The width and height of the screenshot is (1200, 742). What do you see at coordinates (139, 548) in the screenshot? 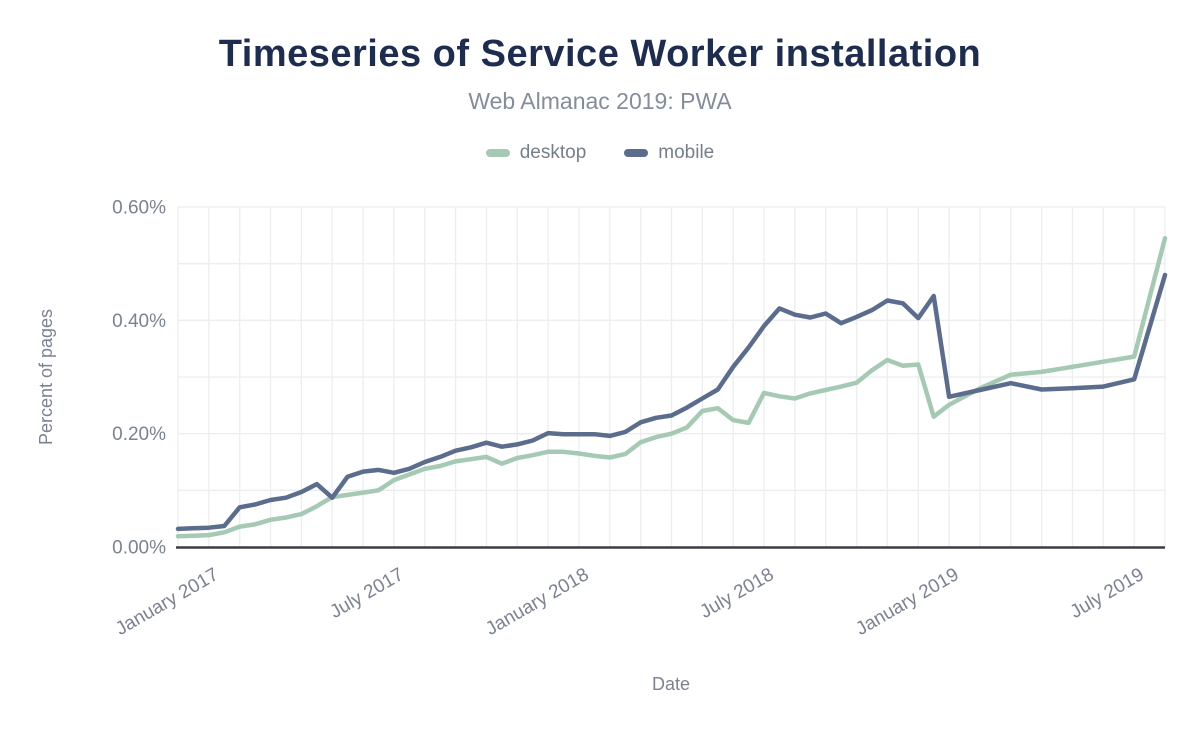
I see `y-tick-label: 0.00%` at bounding box center [139, 548].